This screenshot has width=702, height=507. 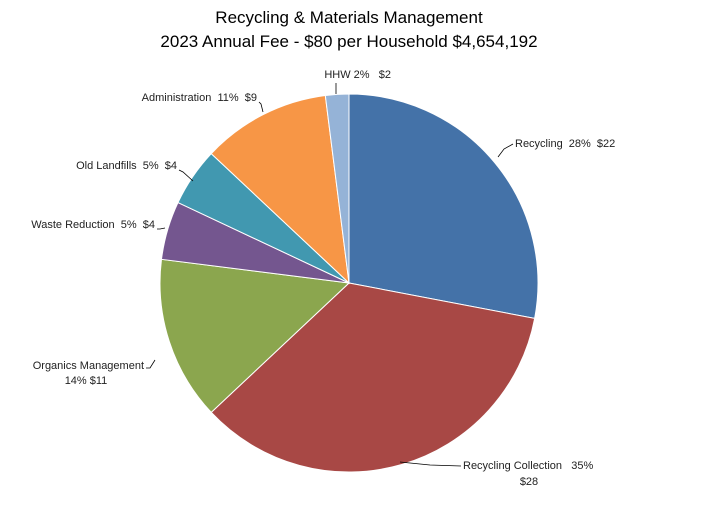 What do you see at coordinates (280, 189) in the screenshot?
I see `pie-slice-administration` at bounding box center [280, 189].